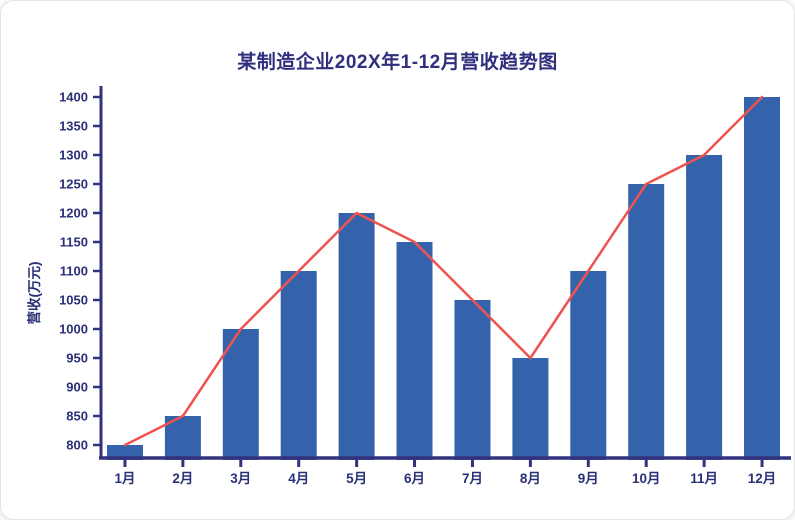 This screenshot has width=795, height=520. Describe the element at coordinates (762, 478) in the screenshot. I see `x-tick-label: 12月` at that location.